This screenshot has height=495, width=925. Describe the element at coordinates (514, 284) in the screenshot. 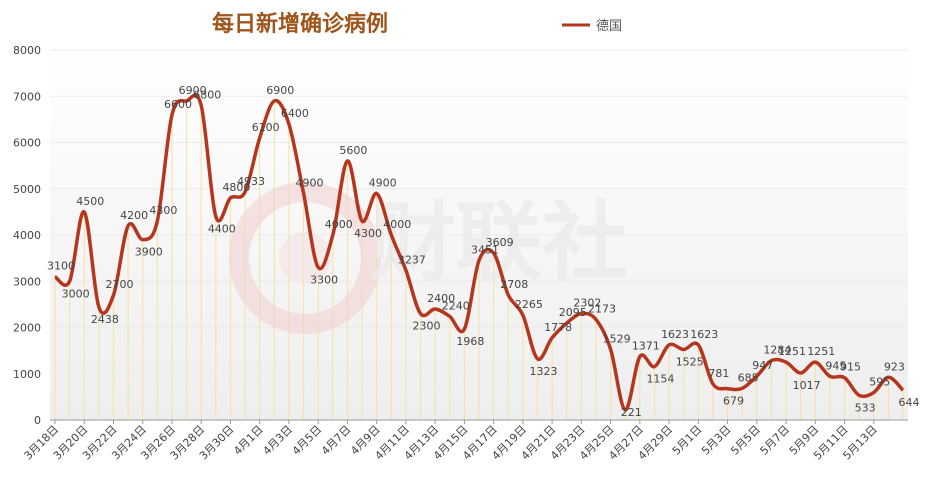

I see `data-label: 2708` at that location.